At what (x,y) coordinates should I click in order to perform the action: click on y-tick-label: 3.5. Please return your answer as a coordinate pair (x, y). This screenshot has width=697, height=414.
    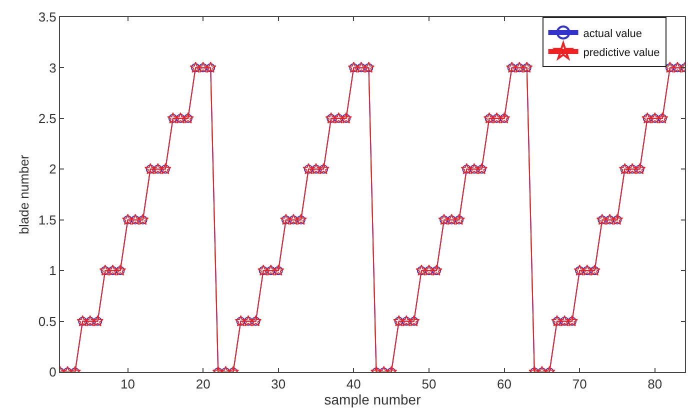
    Looking at the image, I should click on (47, 17).